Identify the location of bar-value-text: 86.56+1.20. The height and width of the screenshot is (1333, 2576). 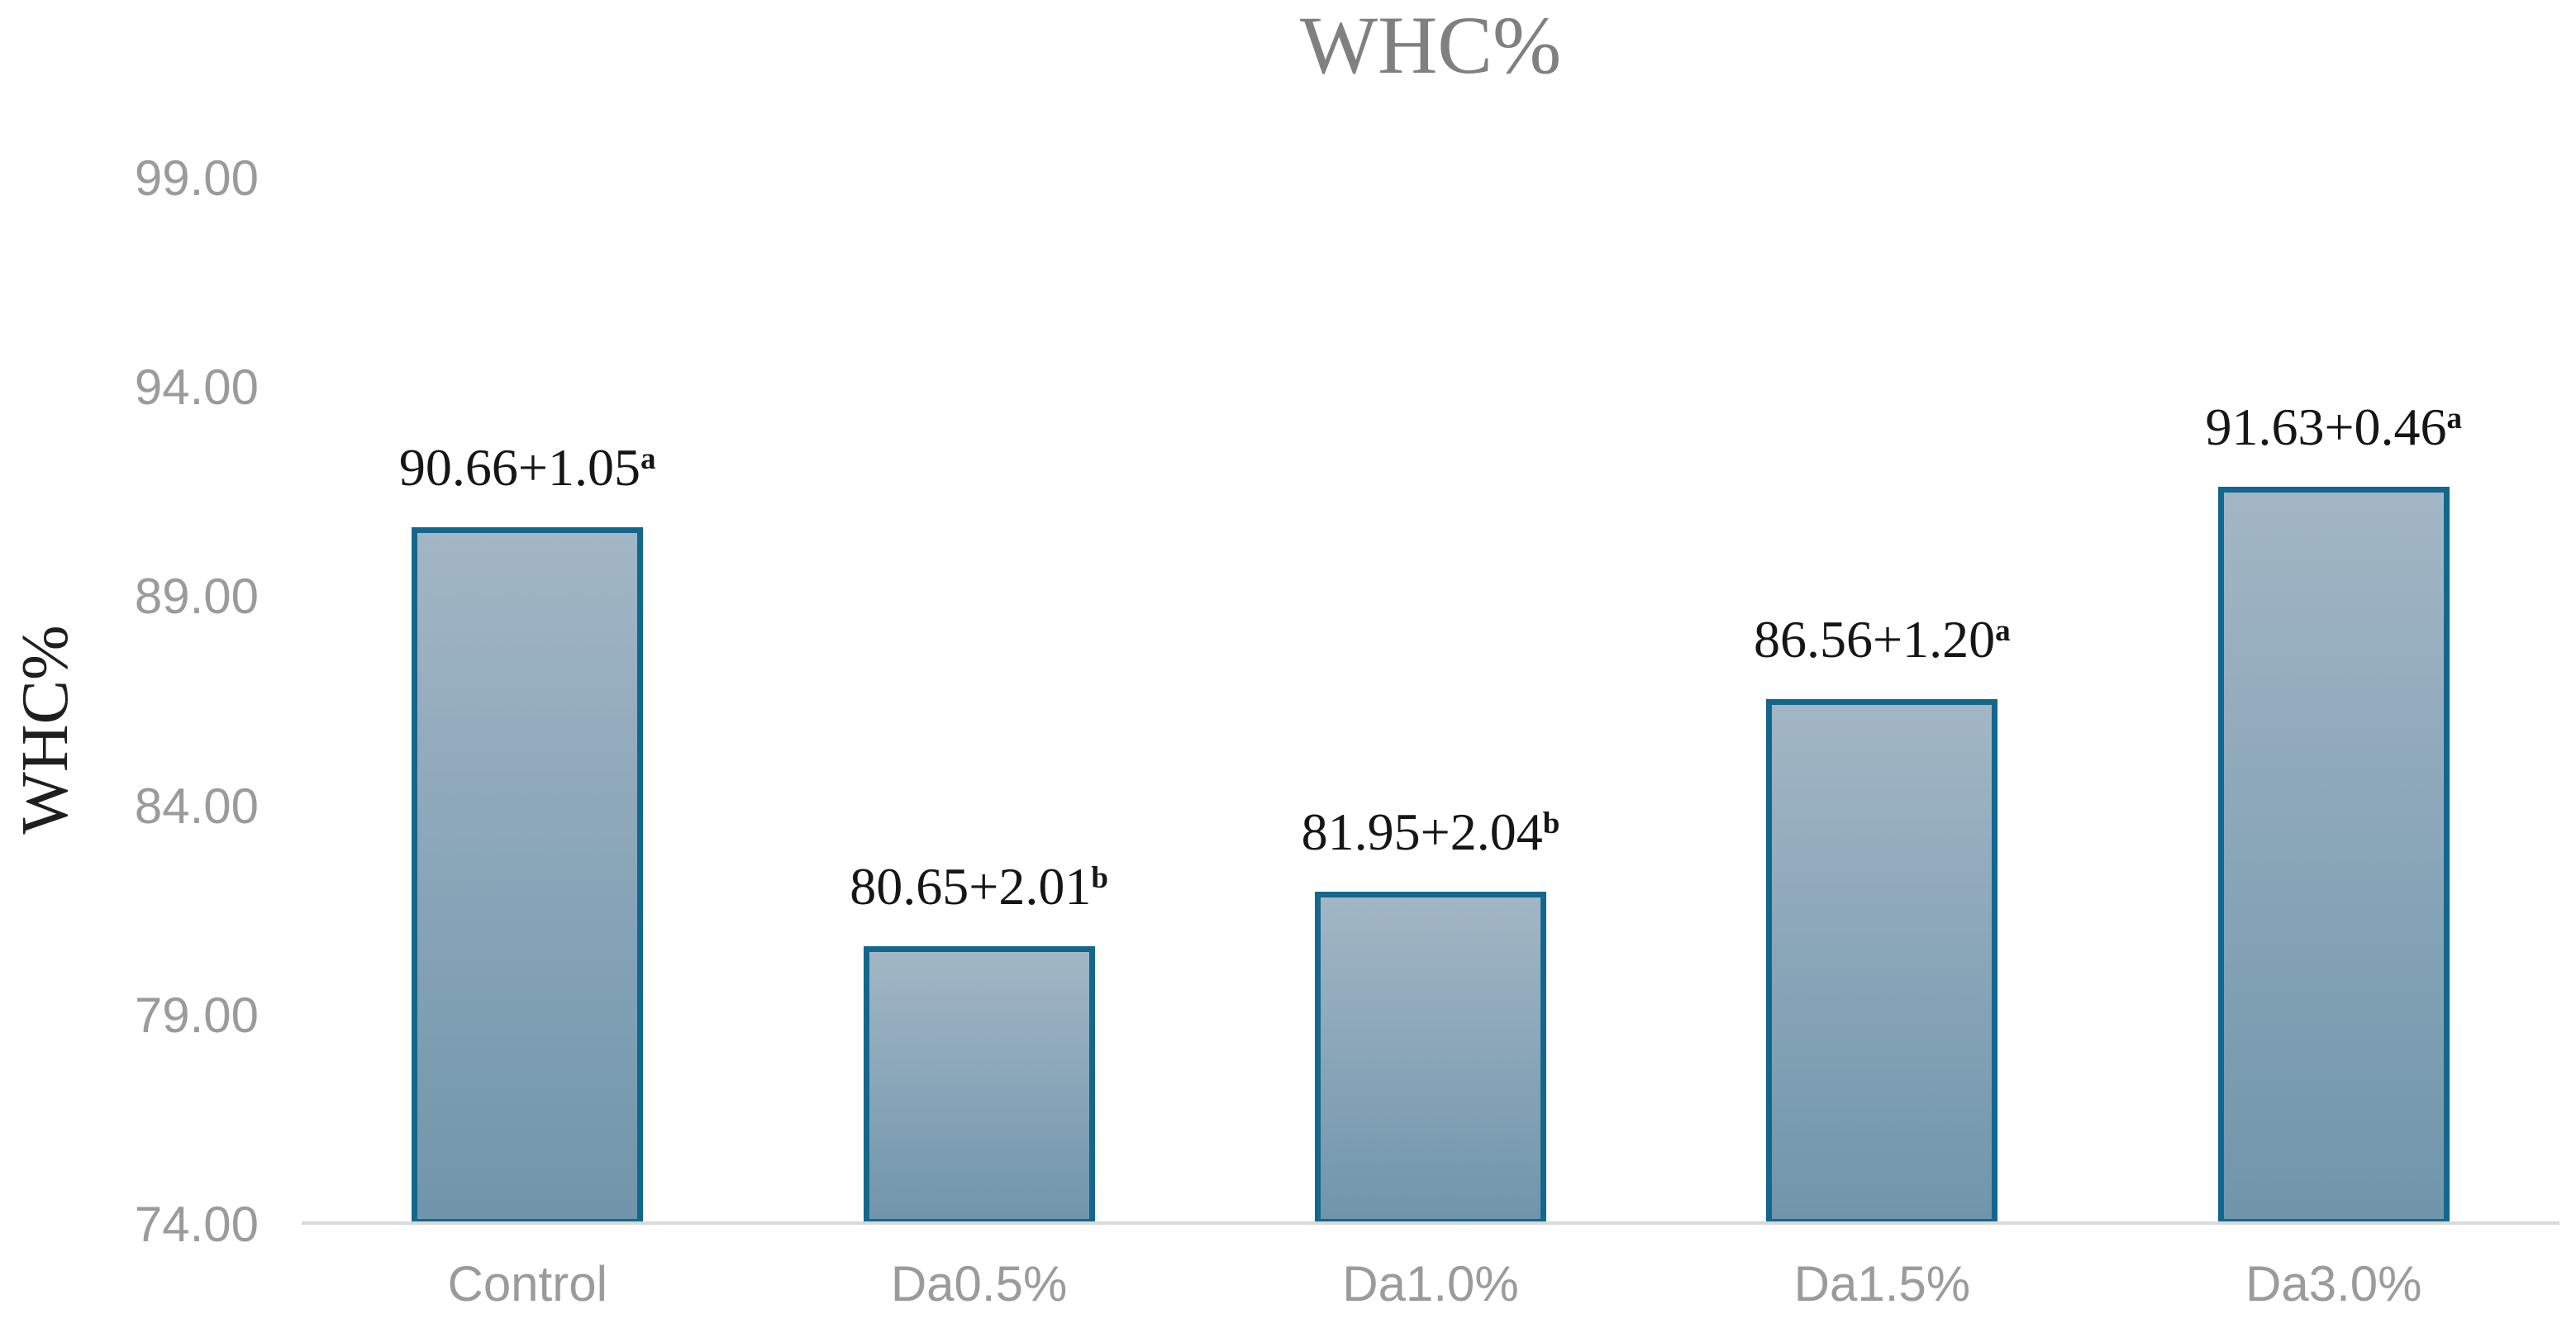
(1875, 639).